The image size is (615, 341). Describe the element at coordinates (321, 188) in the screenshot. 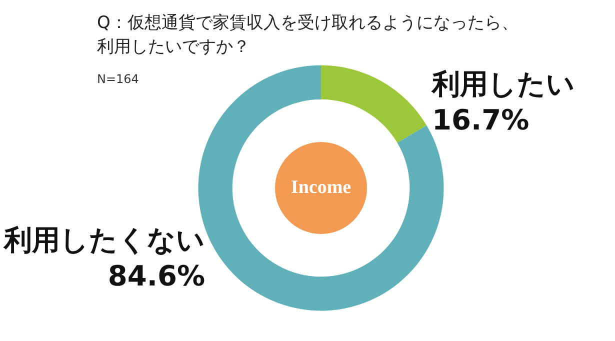

I see `circle-badge: Income` at that location.